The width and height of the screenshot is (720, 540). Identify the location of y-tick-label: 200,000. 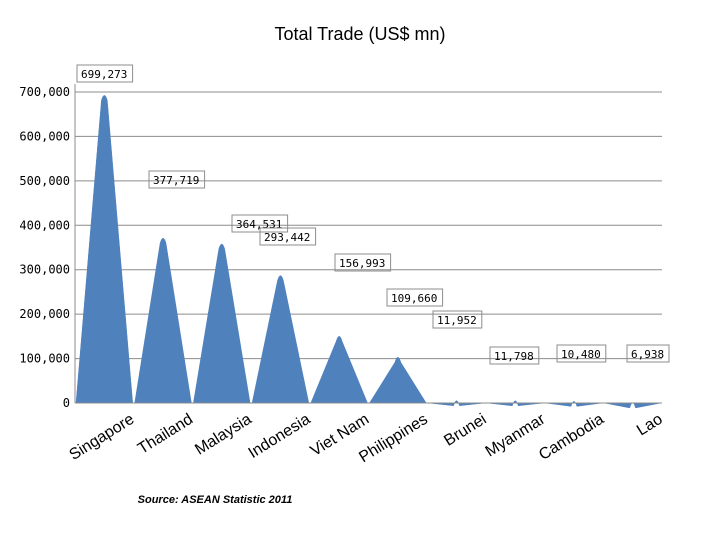
(44, 314).